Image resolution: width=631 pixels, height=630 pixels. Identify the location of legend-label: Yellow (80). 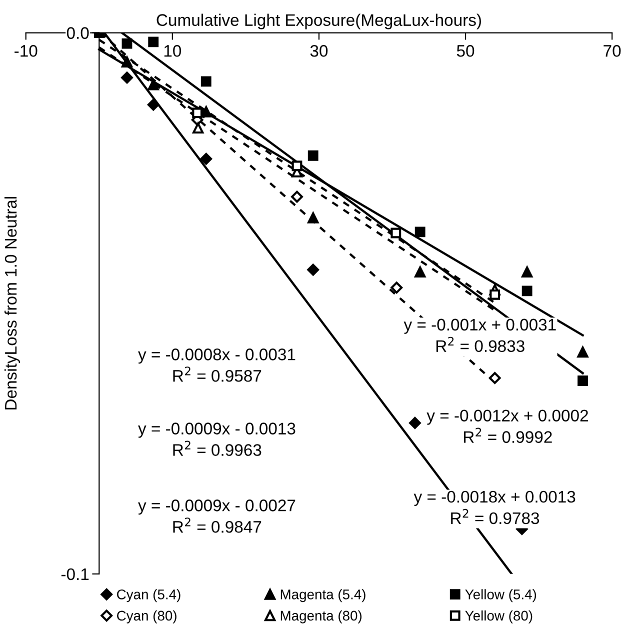
(498, 617).